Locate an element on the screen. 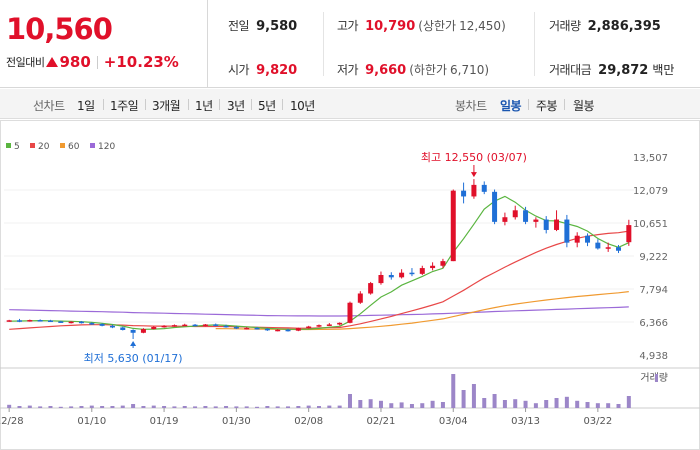 The width and height of the screenshot is (700, 450). period-3m: 3개월 is located at coordinates (166, 106).